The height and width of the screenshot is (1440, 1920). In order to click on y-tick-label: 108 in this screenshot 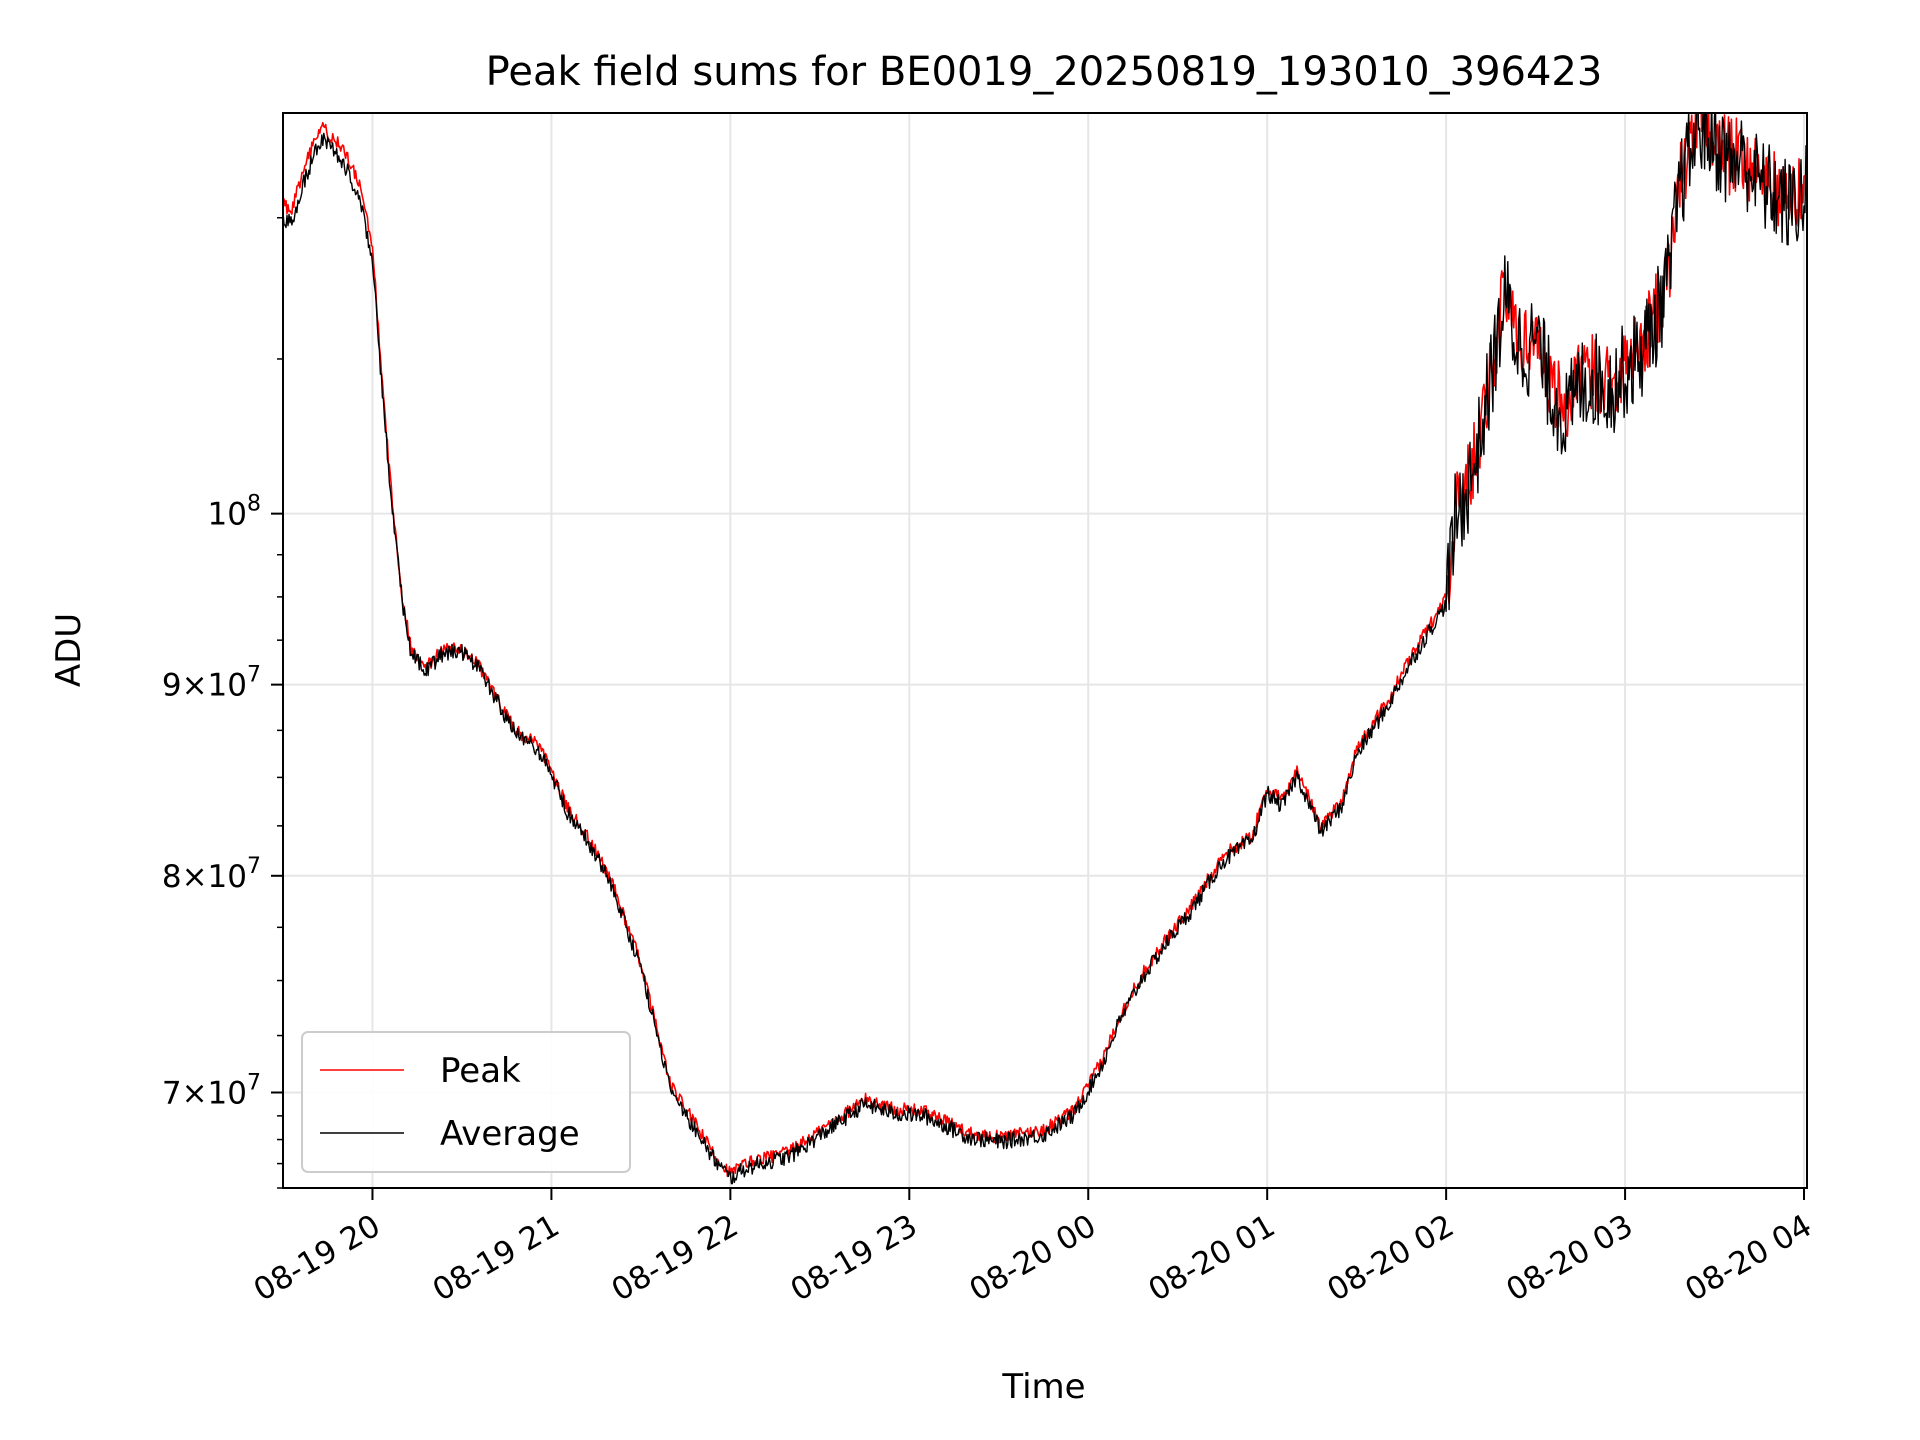, I will do `click(234, 512)`.